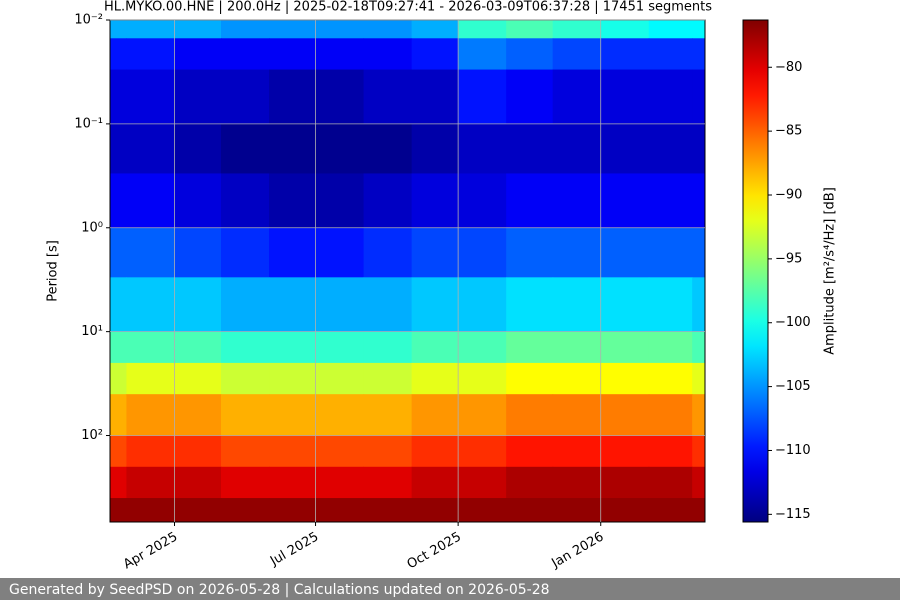 The width and height of the screenshot is (900, 600). Describe the element at coordinates (92, 227) in the screenshot. I see `y-tick-label: 10⁰` at that location.